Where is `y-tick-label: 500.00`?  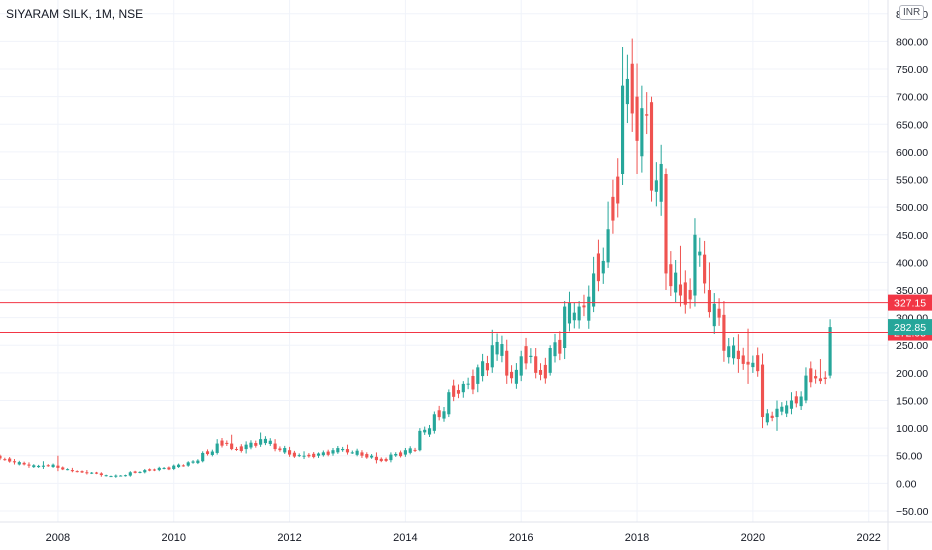
y-tick-label: 500.00 is located at coordinates (912, 208).